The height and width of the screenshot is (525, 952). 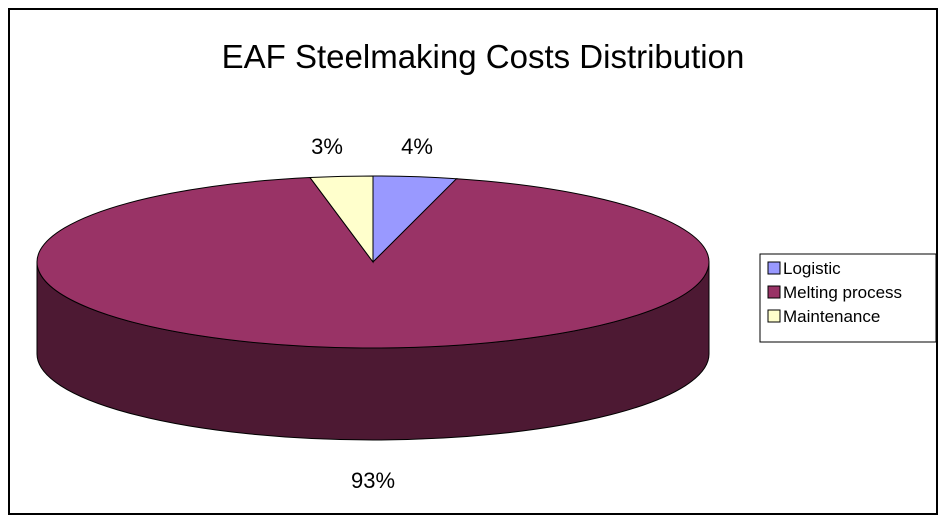 I want to click on legend: Logistic Melting process Maintenance, so click(x=848, y=298).